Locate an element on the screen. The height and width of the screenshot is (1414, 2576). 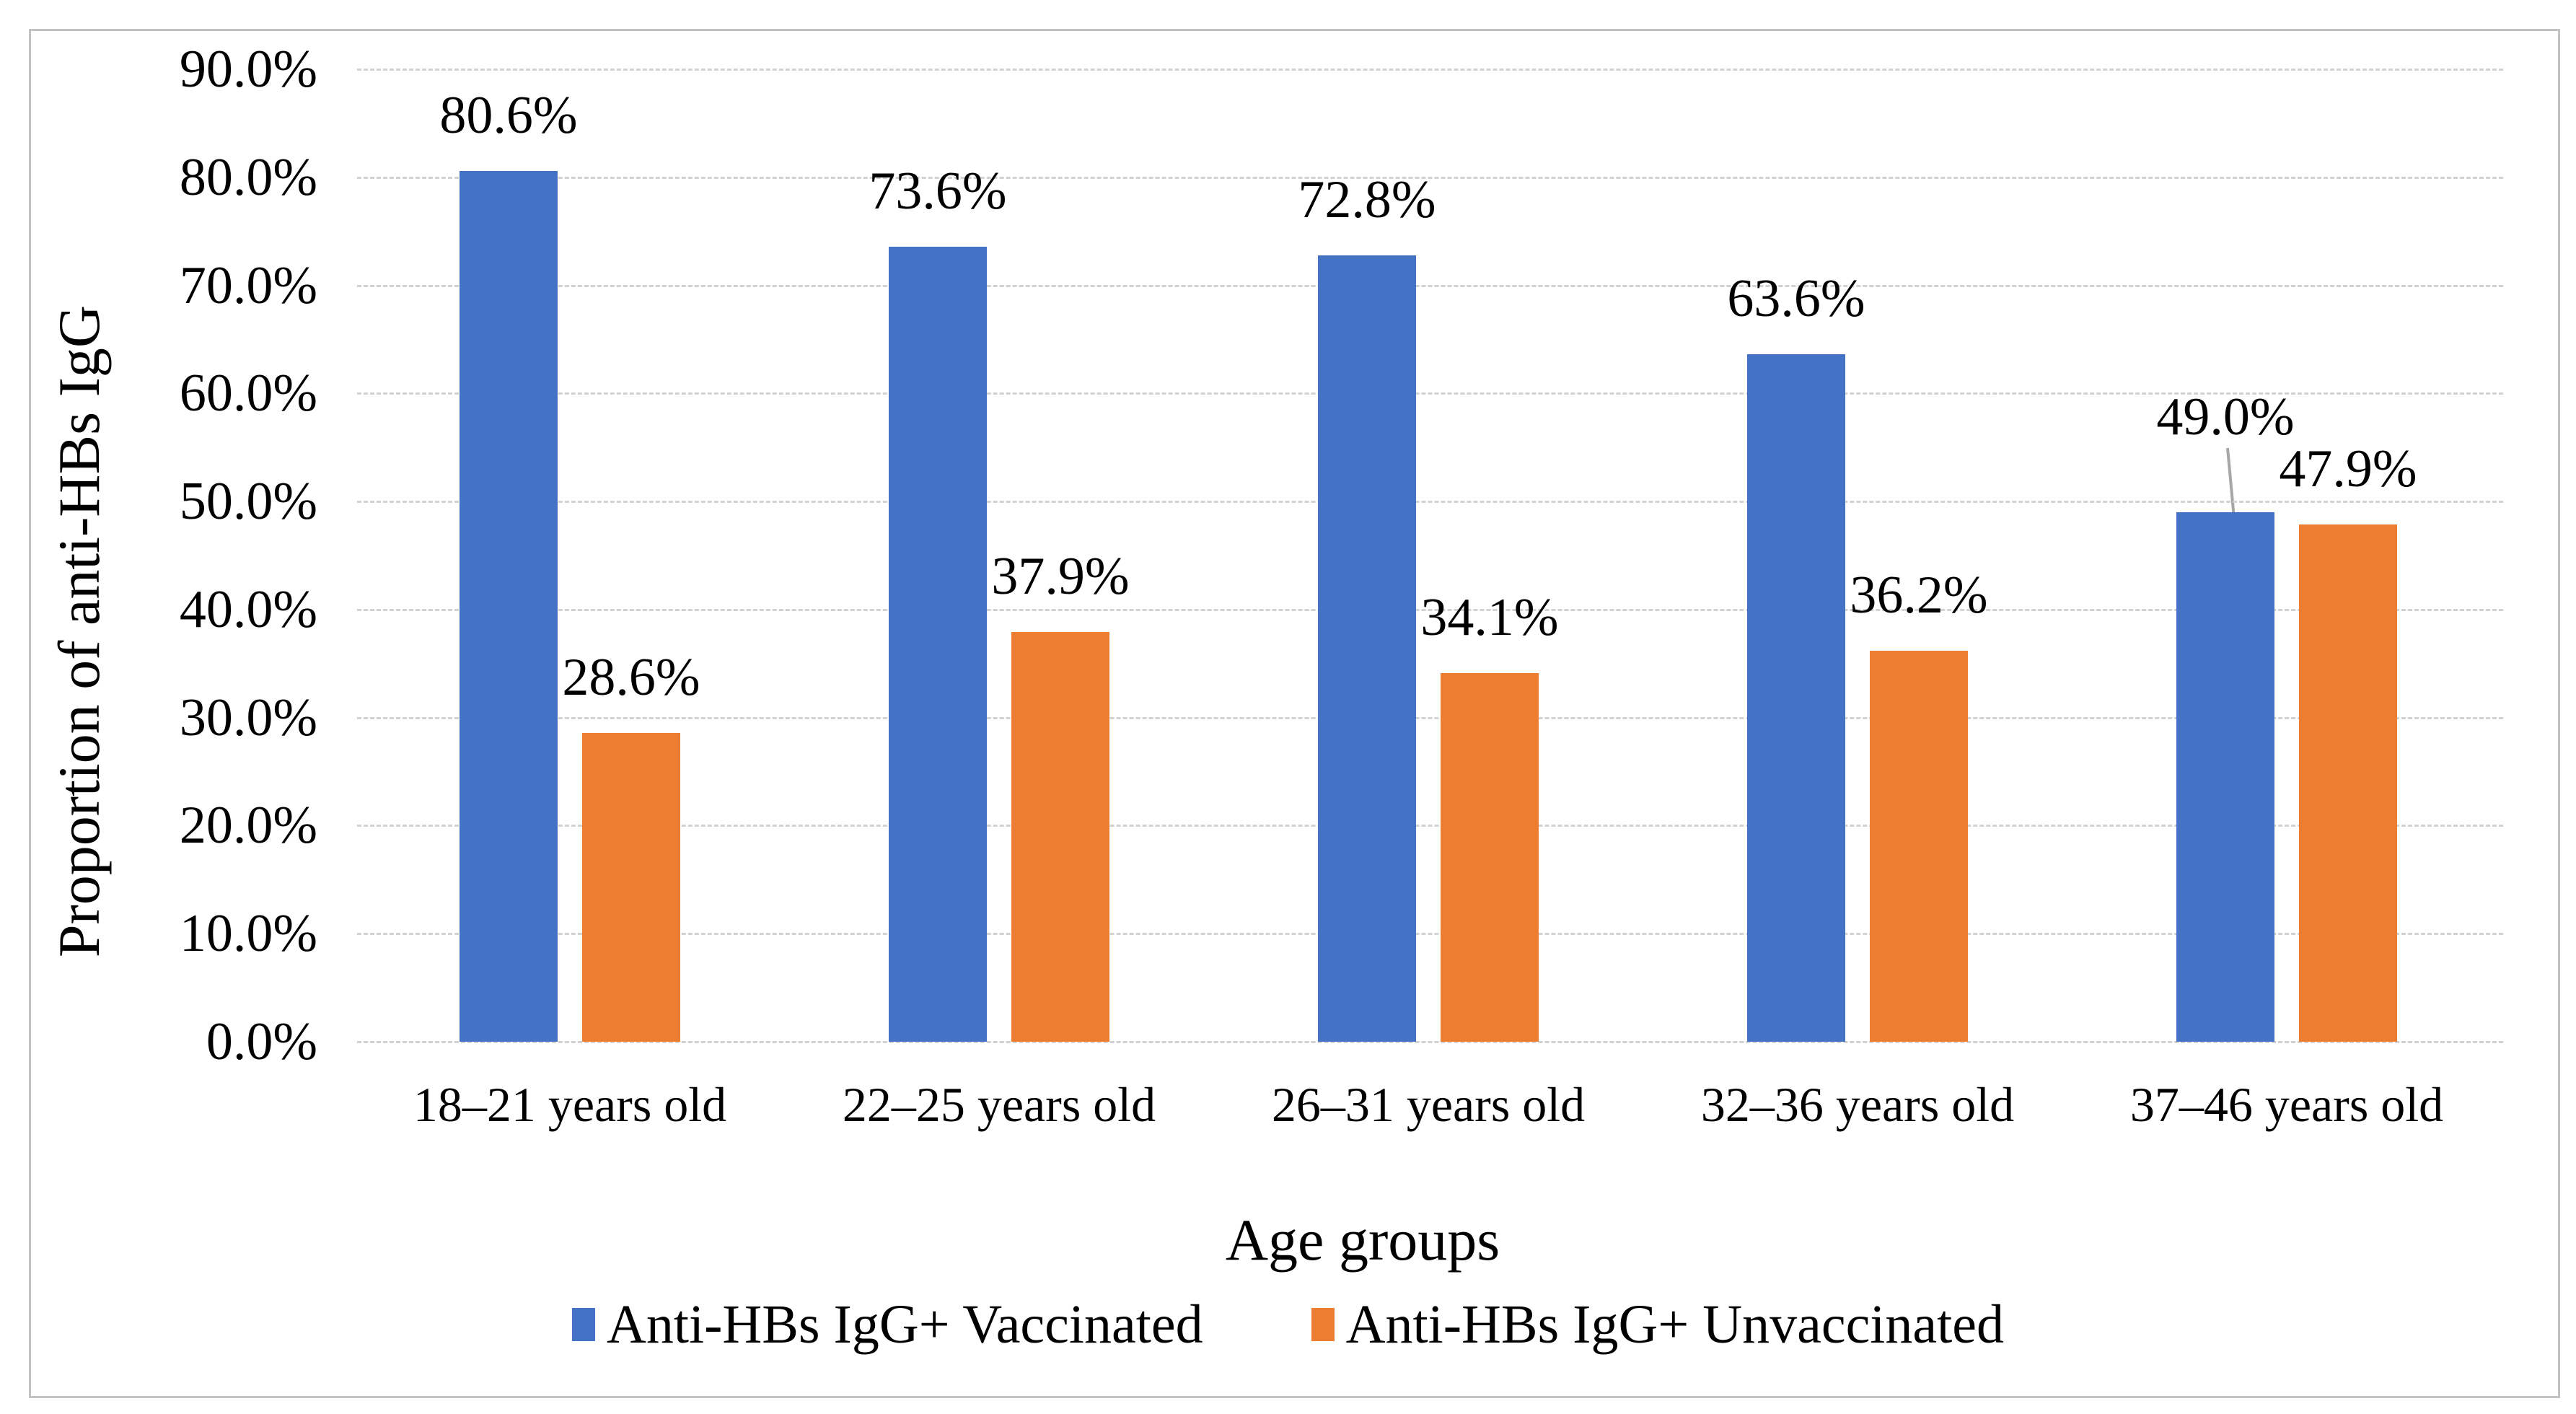
legend-item: Anti-HBs IgG+ Vaccinated is located at coordinates (887, 1324).